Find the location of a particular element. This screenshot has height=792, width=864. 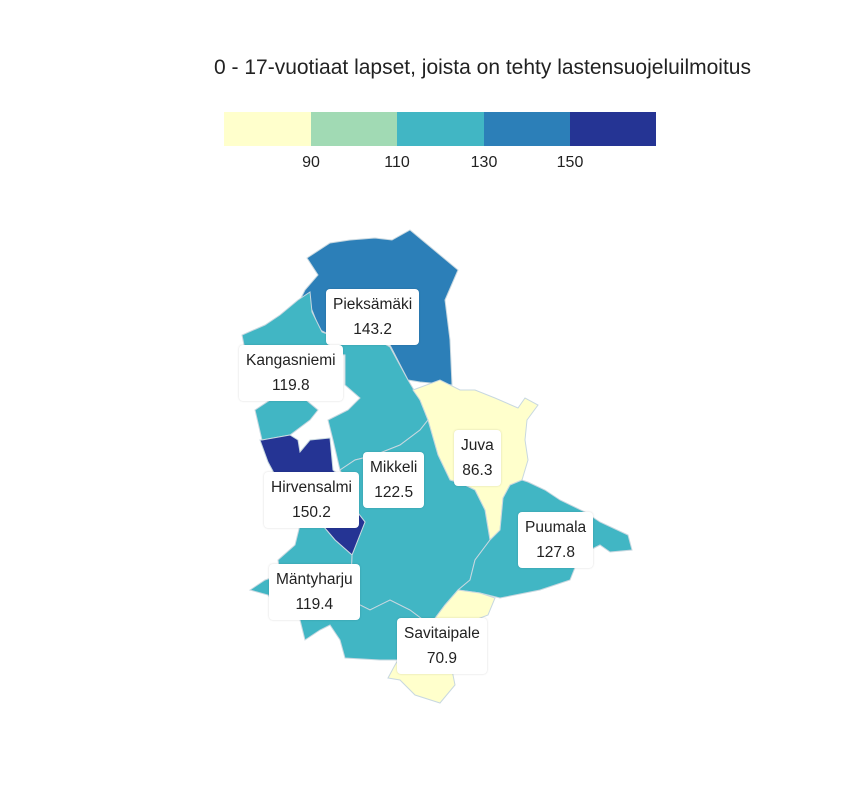

label-value: 119.4 is located at coordinates (314, 604).